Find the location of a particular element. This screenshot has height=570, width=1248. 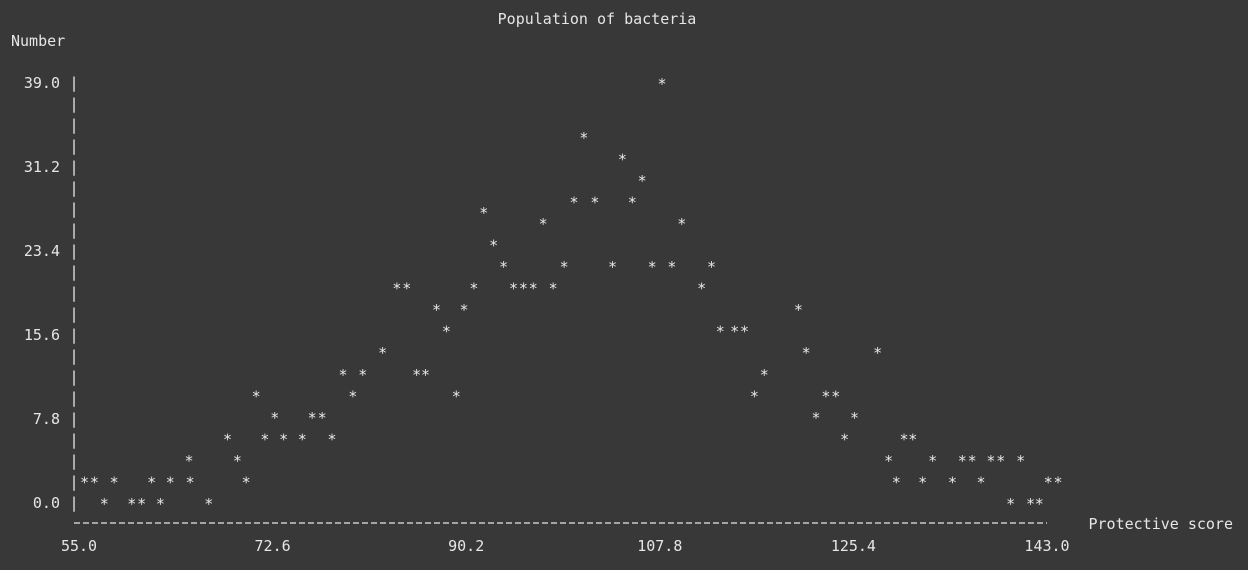

x-tick-label: 125.4 is located at coordinates (853, 546).